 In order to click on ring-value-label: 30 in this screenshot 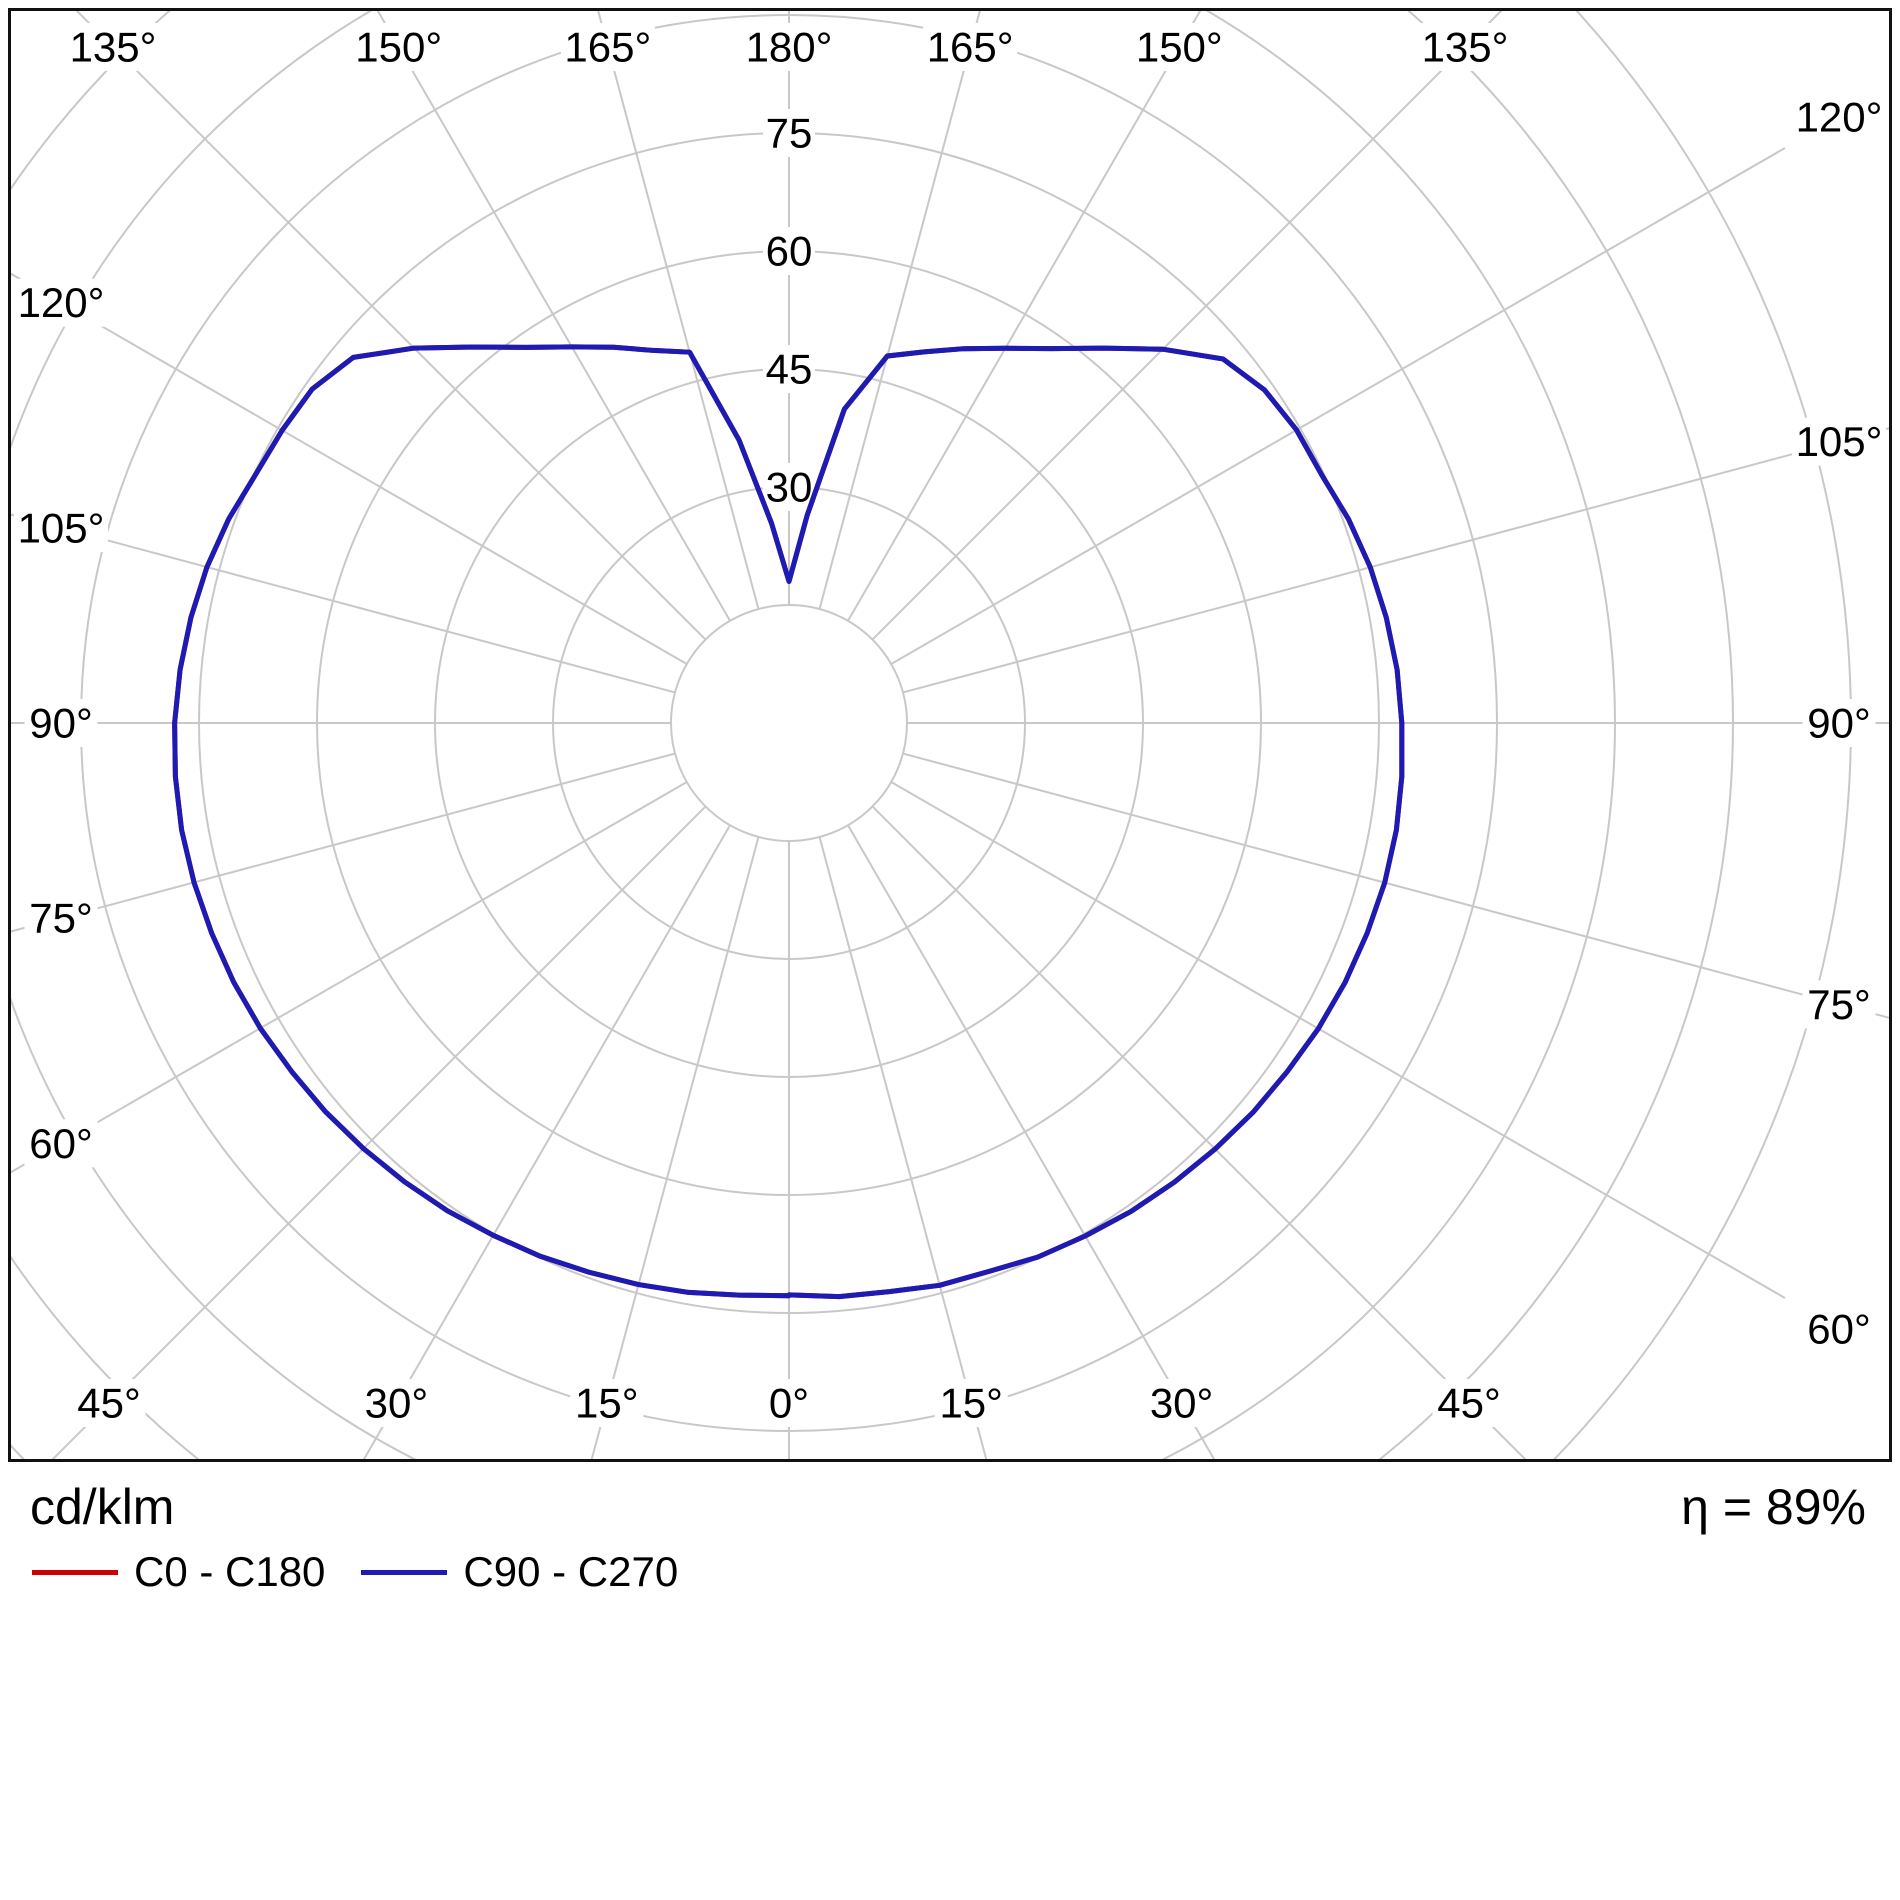, I will do `click(789, 487)`.